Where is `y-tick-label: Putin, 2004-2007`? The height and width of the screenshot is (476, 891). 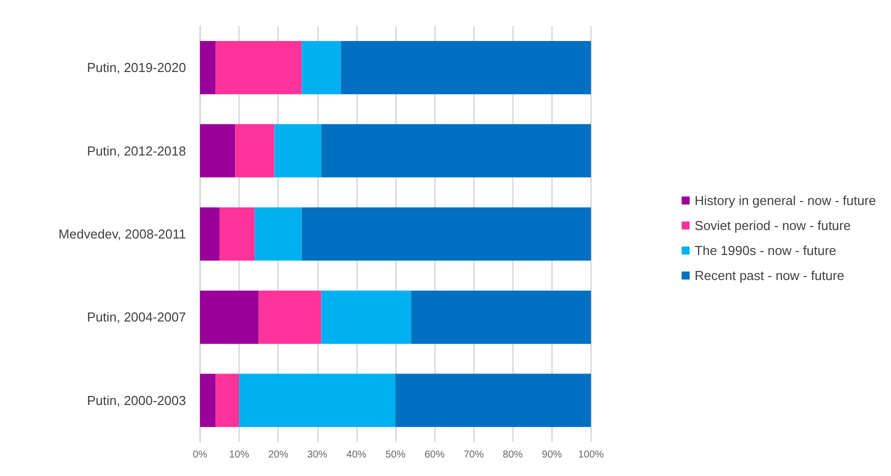
y-tick-label: Putin, 2004-2007 is located at coordinates (136, 317).